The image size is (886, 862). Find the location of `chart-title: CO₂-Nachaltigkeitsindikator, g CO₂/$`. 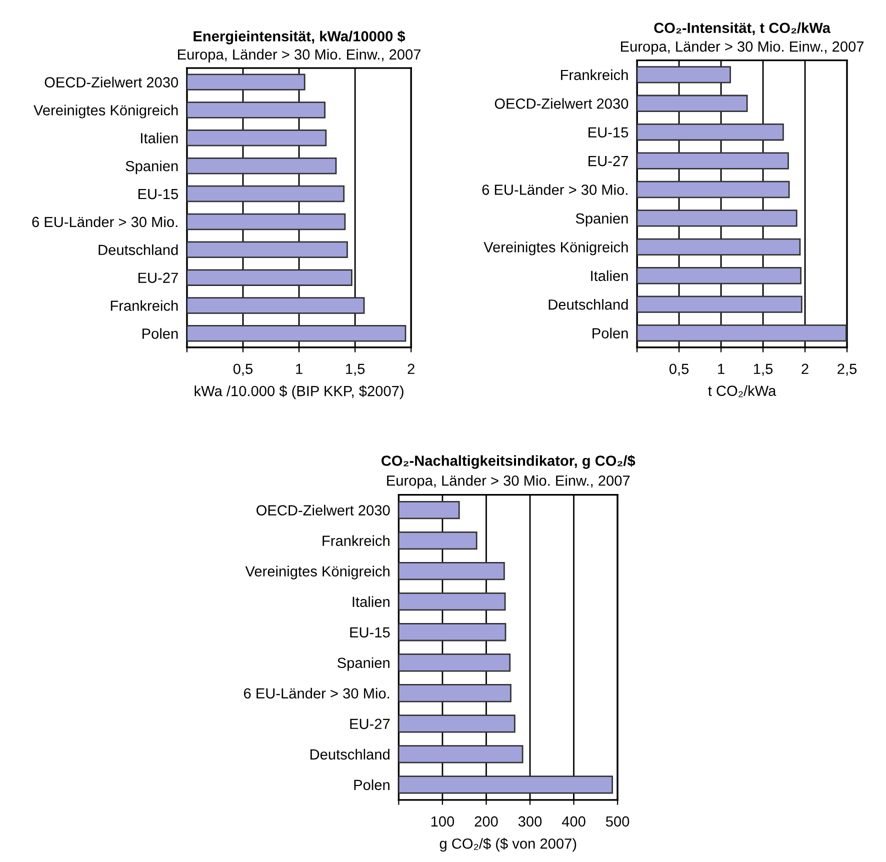

chart-title: CO₂-Nachaltigkeitsindikator, g CO₂/$ is located at coordinates (509, 461).